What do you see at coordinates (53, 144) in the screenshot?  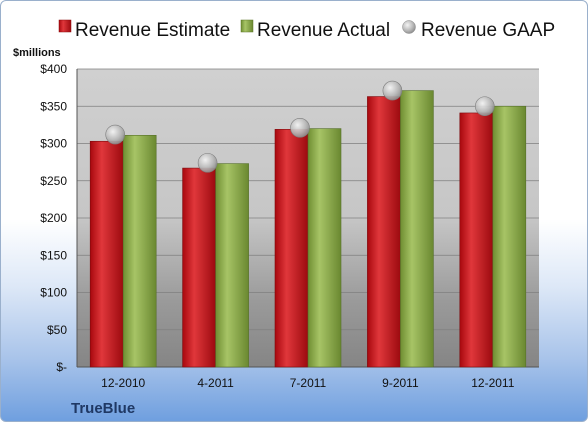 I see `y-tick-label: $300` at bounding box center [53, 144].